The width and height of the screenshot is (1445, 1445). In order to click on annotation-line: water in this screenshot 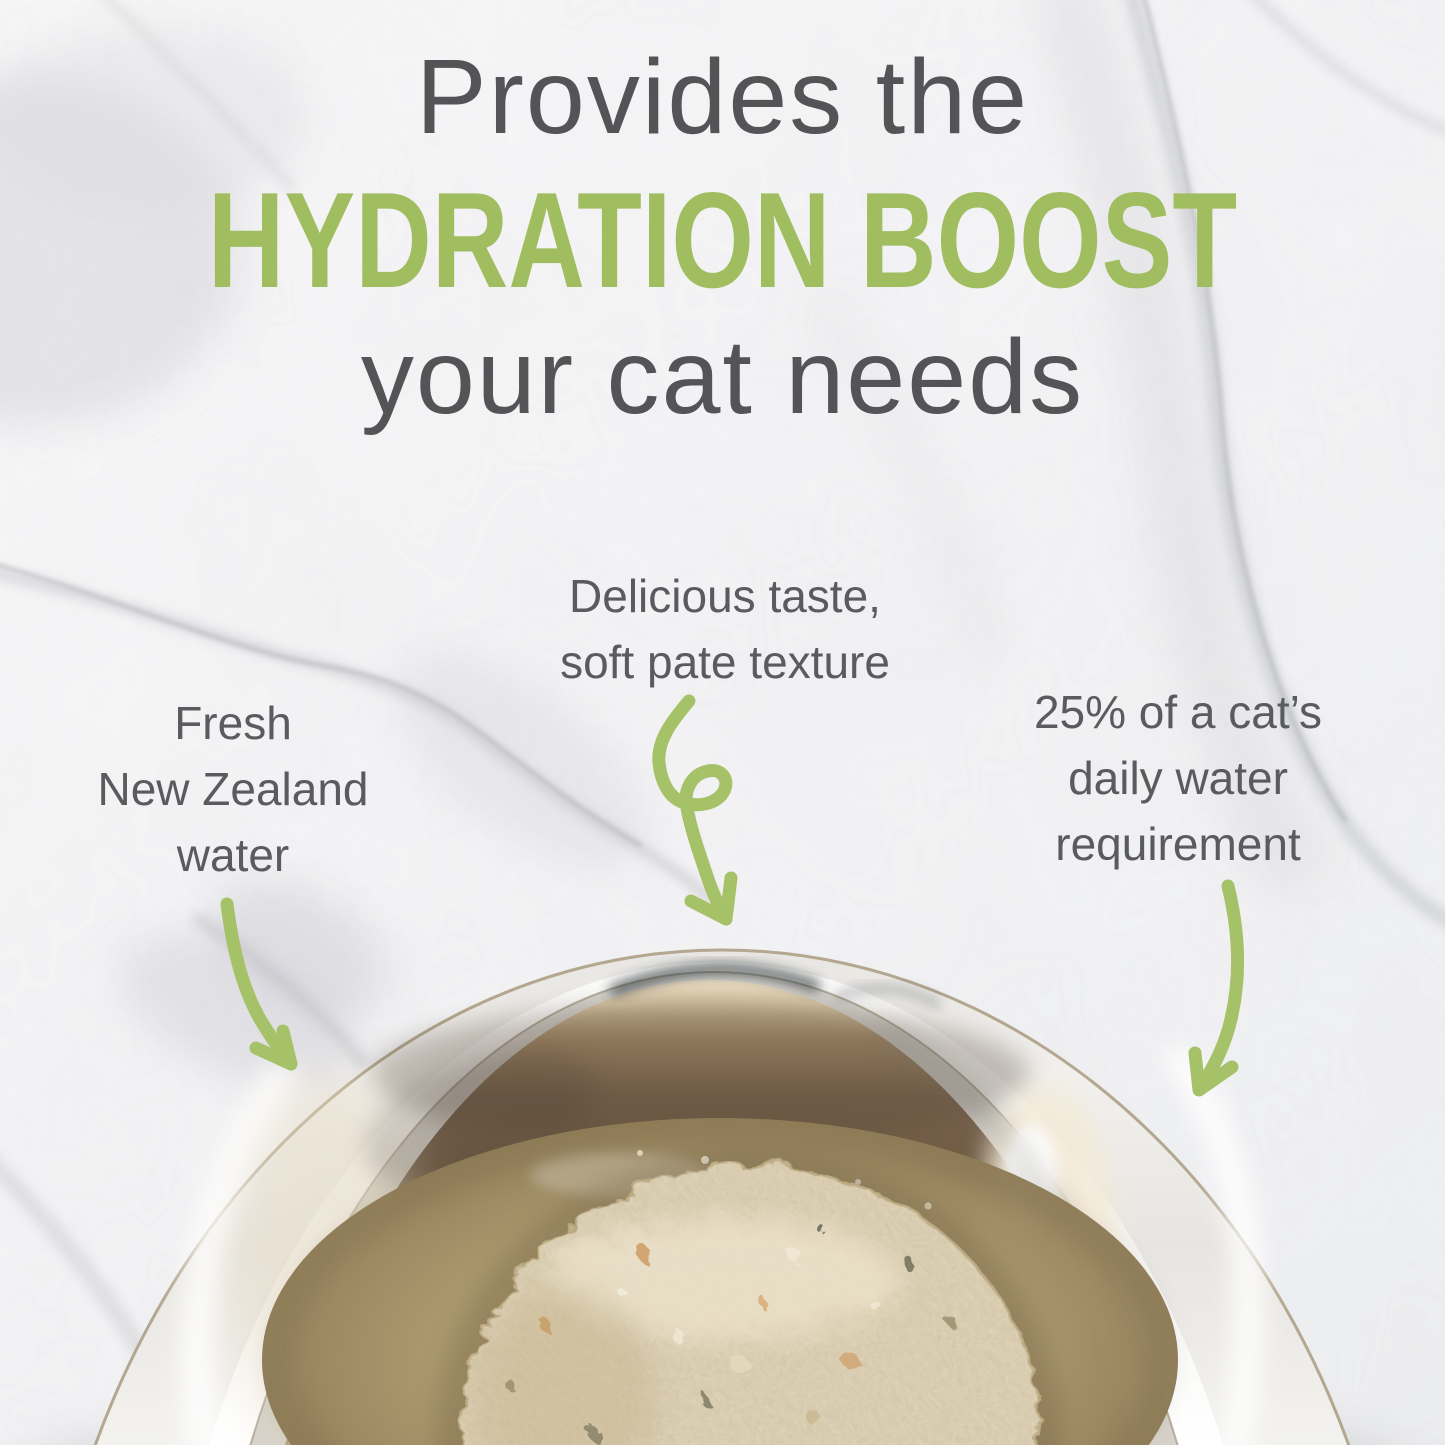, I will do `click(233, 855)`.